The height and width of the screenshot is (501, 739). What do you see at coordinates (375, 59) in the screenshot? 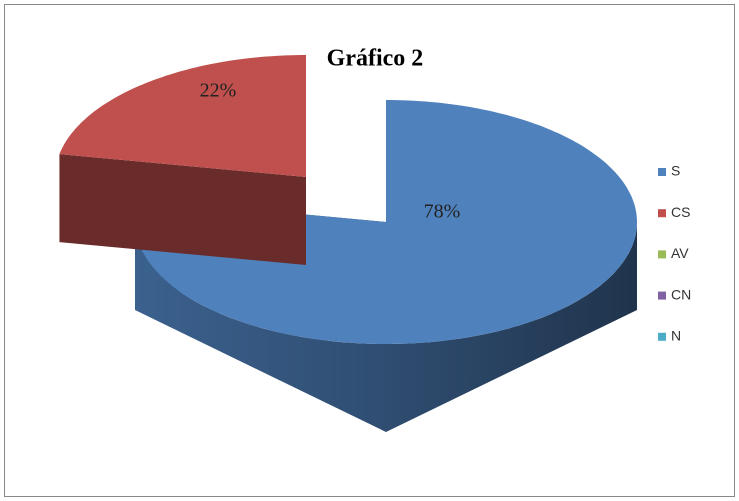
I see `chart-title: Gráfico 2` at bounding box center [375, 59].